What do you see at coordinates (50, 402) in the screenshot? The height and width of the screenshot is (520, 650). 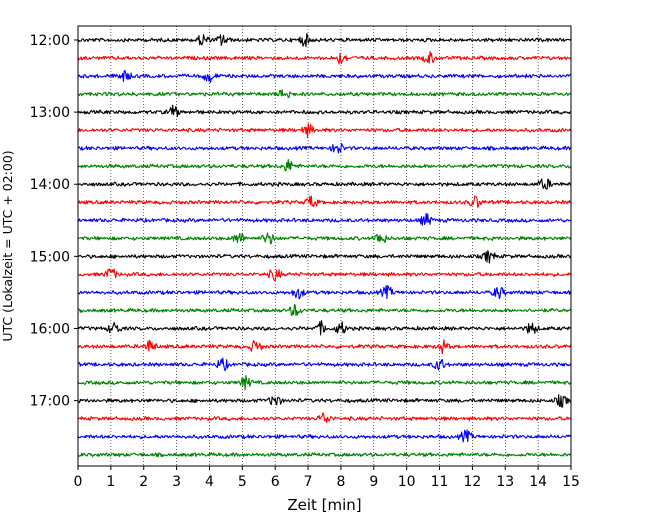 I see `y-tick-label: 17:00` at bounding box center [50, 402].